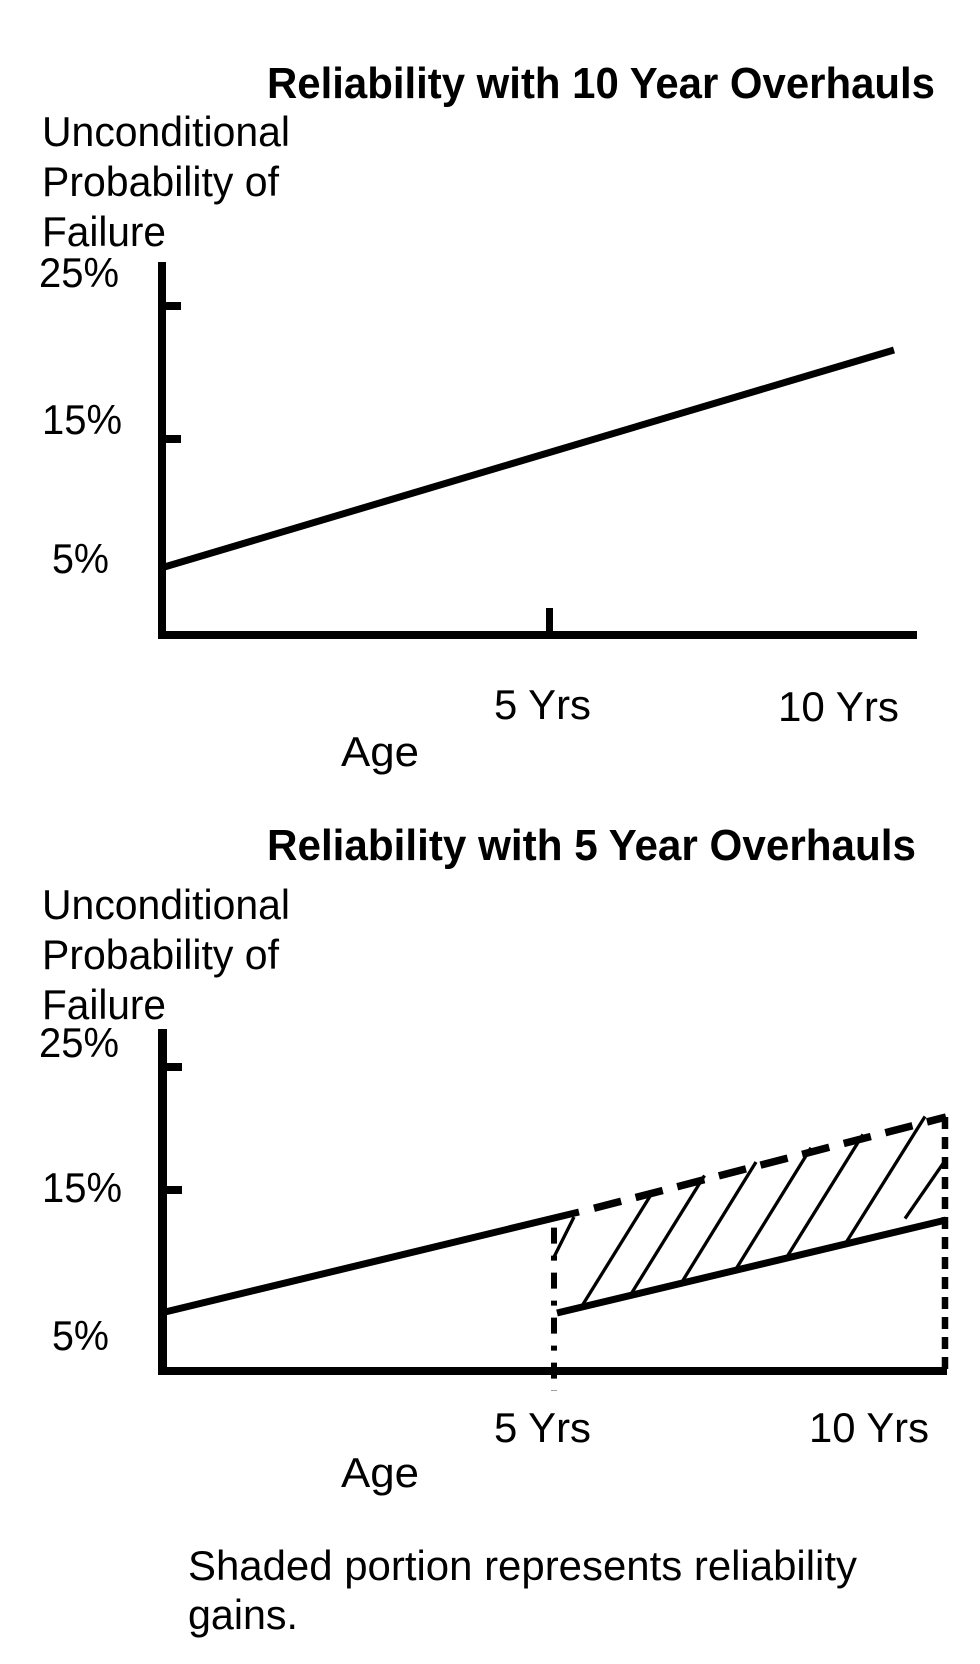  Describe the element at coordinates (591, 845) in the screenshot. I see `svg-text:Reliability with 5 Year Overha: Reliability with 5 Year Overhauls` at that location.